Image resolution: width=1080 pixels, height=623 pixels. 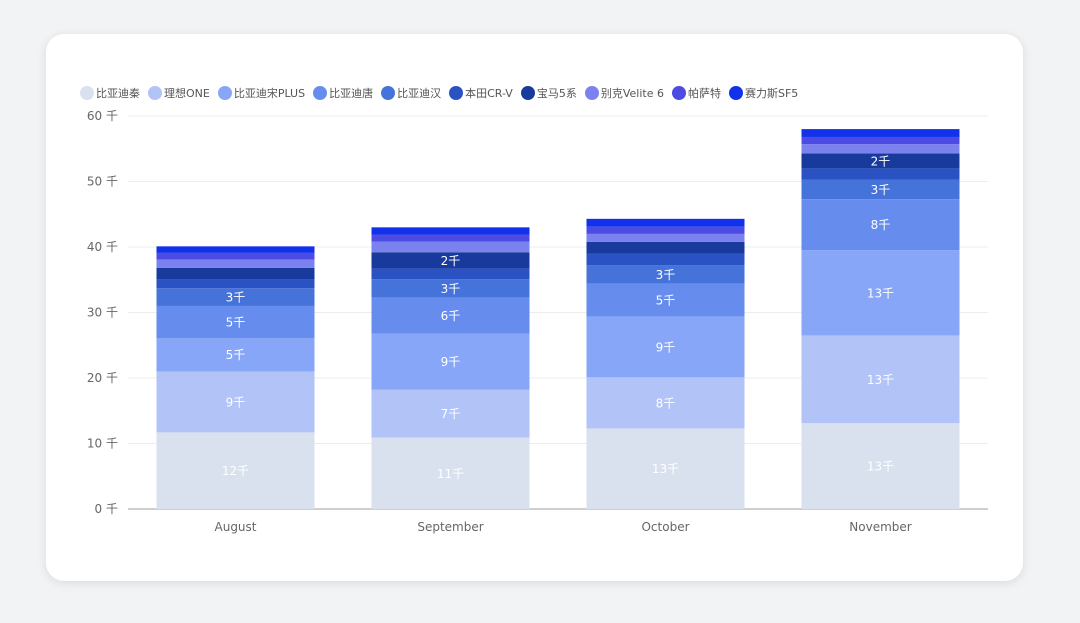 I want to click on legend-item: 比亚迪唐, so click(x=343, y=93).